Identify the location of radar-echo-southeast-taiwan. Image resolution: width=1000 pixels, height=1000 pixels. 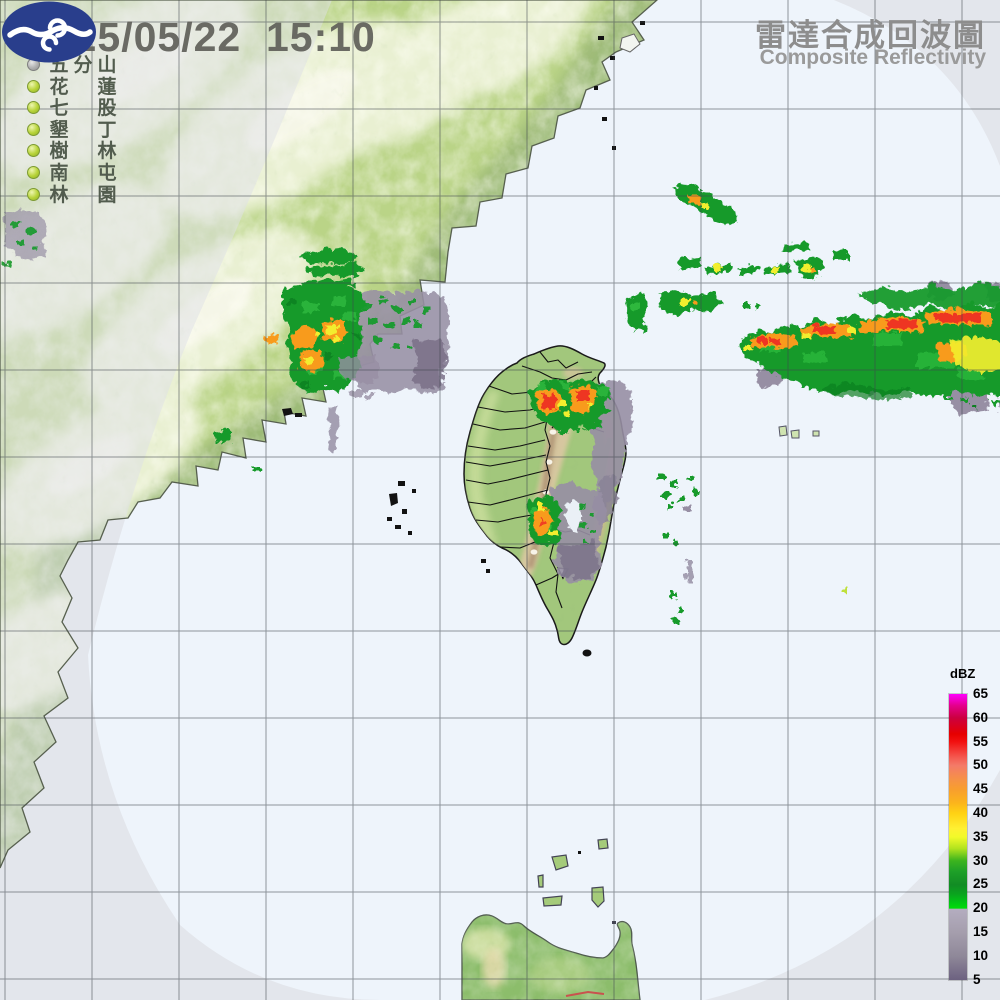
(564, 531).